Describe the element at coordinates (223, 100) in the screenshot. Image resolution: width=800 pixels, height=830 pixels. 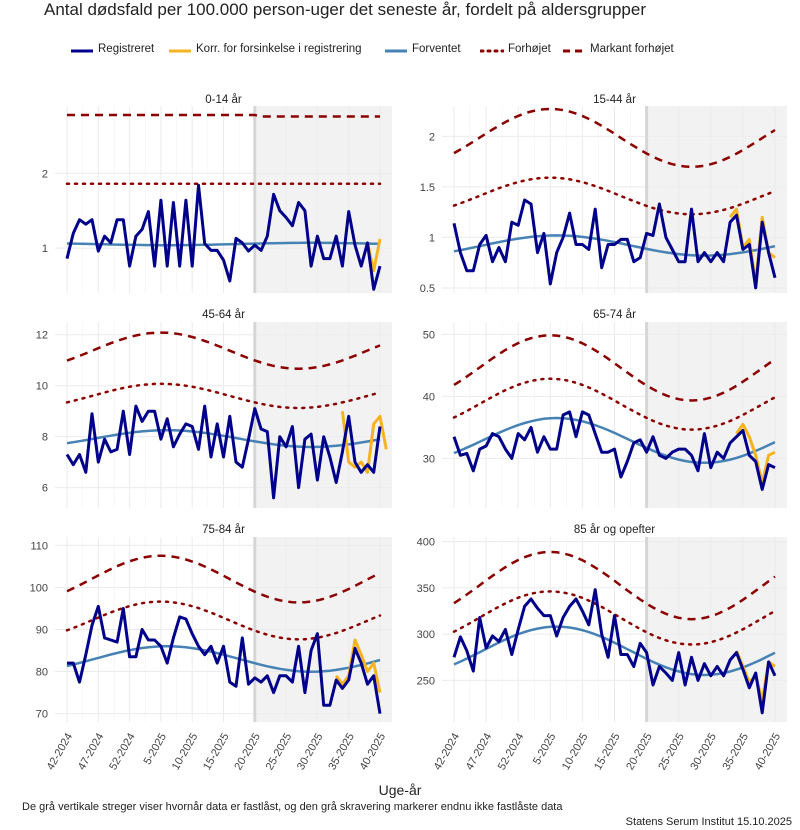
I see `panel-title: 0-14 år` at that location.